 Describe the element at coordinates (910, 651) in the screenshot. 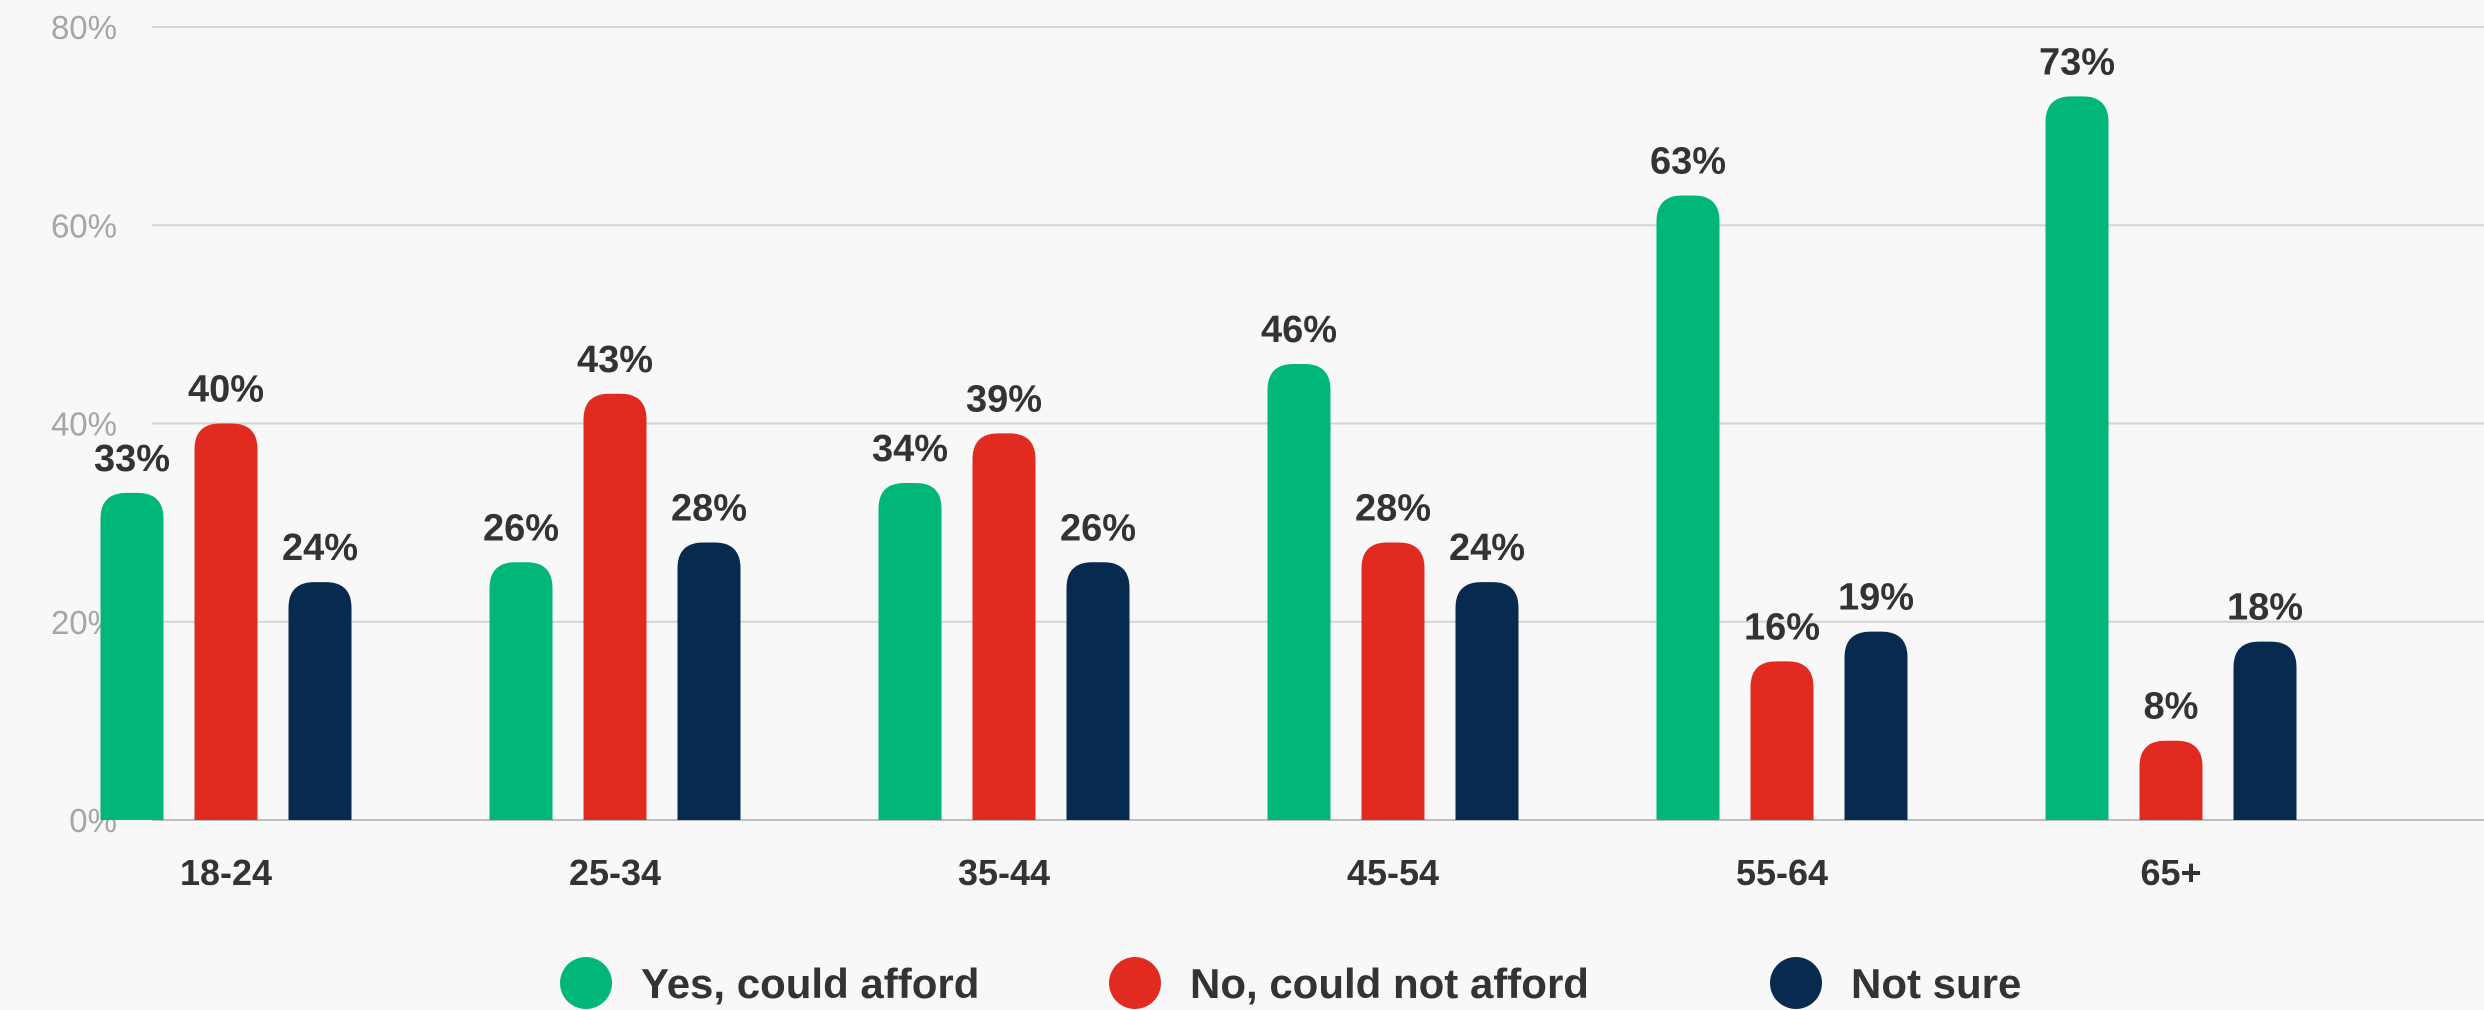

I see `bar-35-44-yes-could-afford` at that location.